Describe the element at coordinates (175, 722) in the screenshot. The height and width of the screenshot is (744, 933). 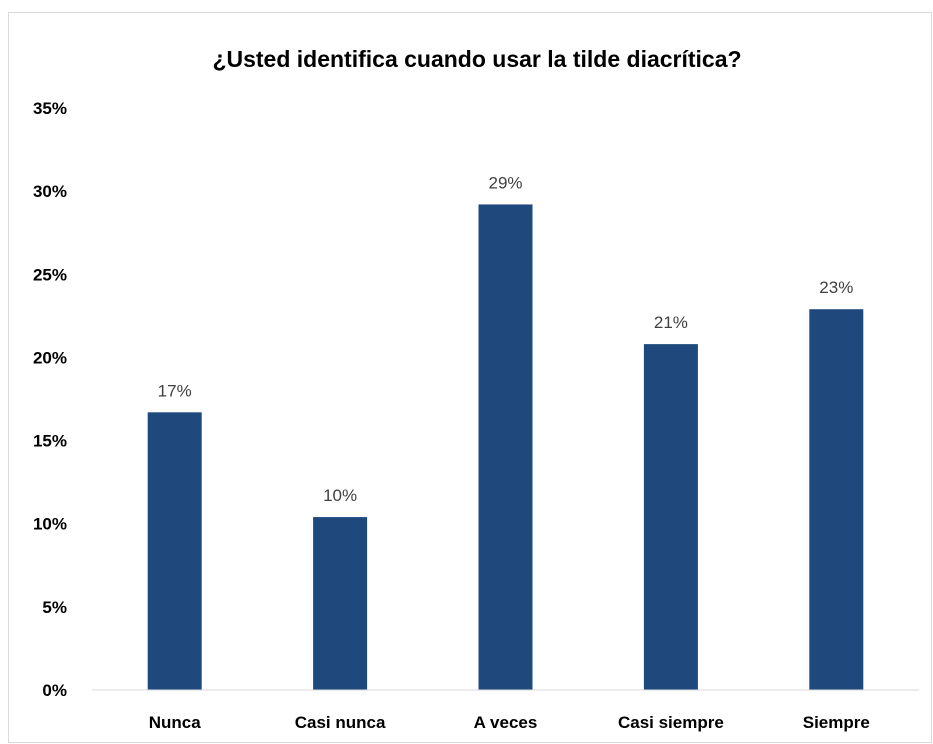
I see `x-tick-label: Nunca` at that location.